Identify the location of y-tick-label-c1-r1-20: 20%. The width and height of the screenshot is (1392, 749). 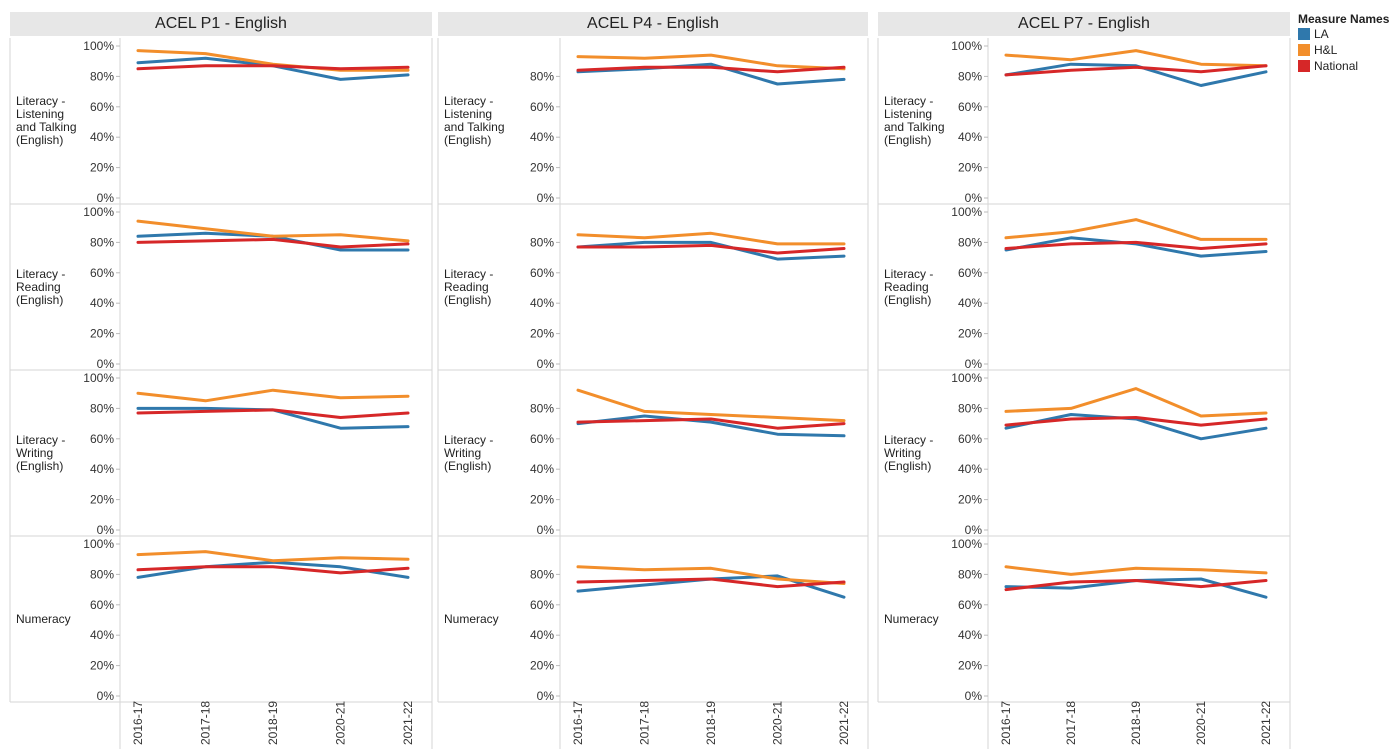
(102, 168).